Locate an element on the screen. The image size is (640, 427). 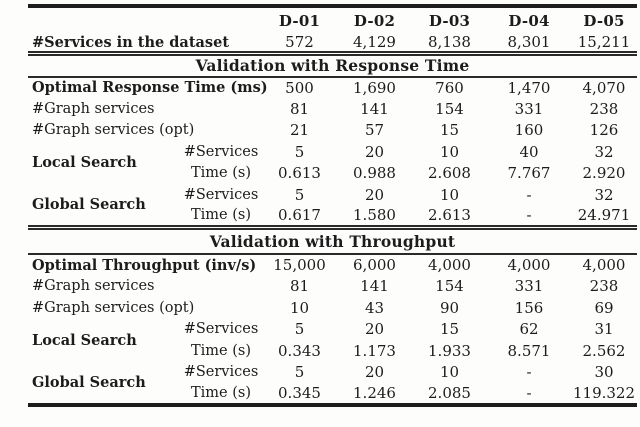
value-cell: 90 is located at coordinates (449, 307).